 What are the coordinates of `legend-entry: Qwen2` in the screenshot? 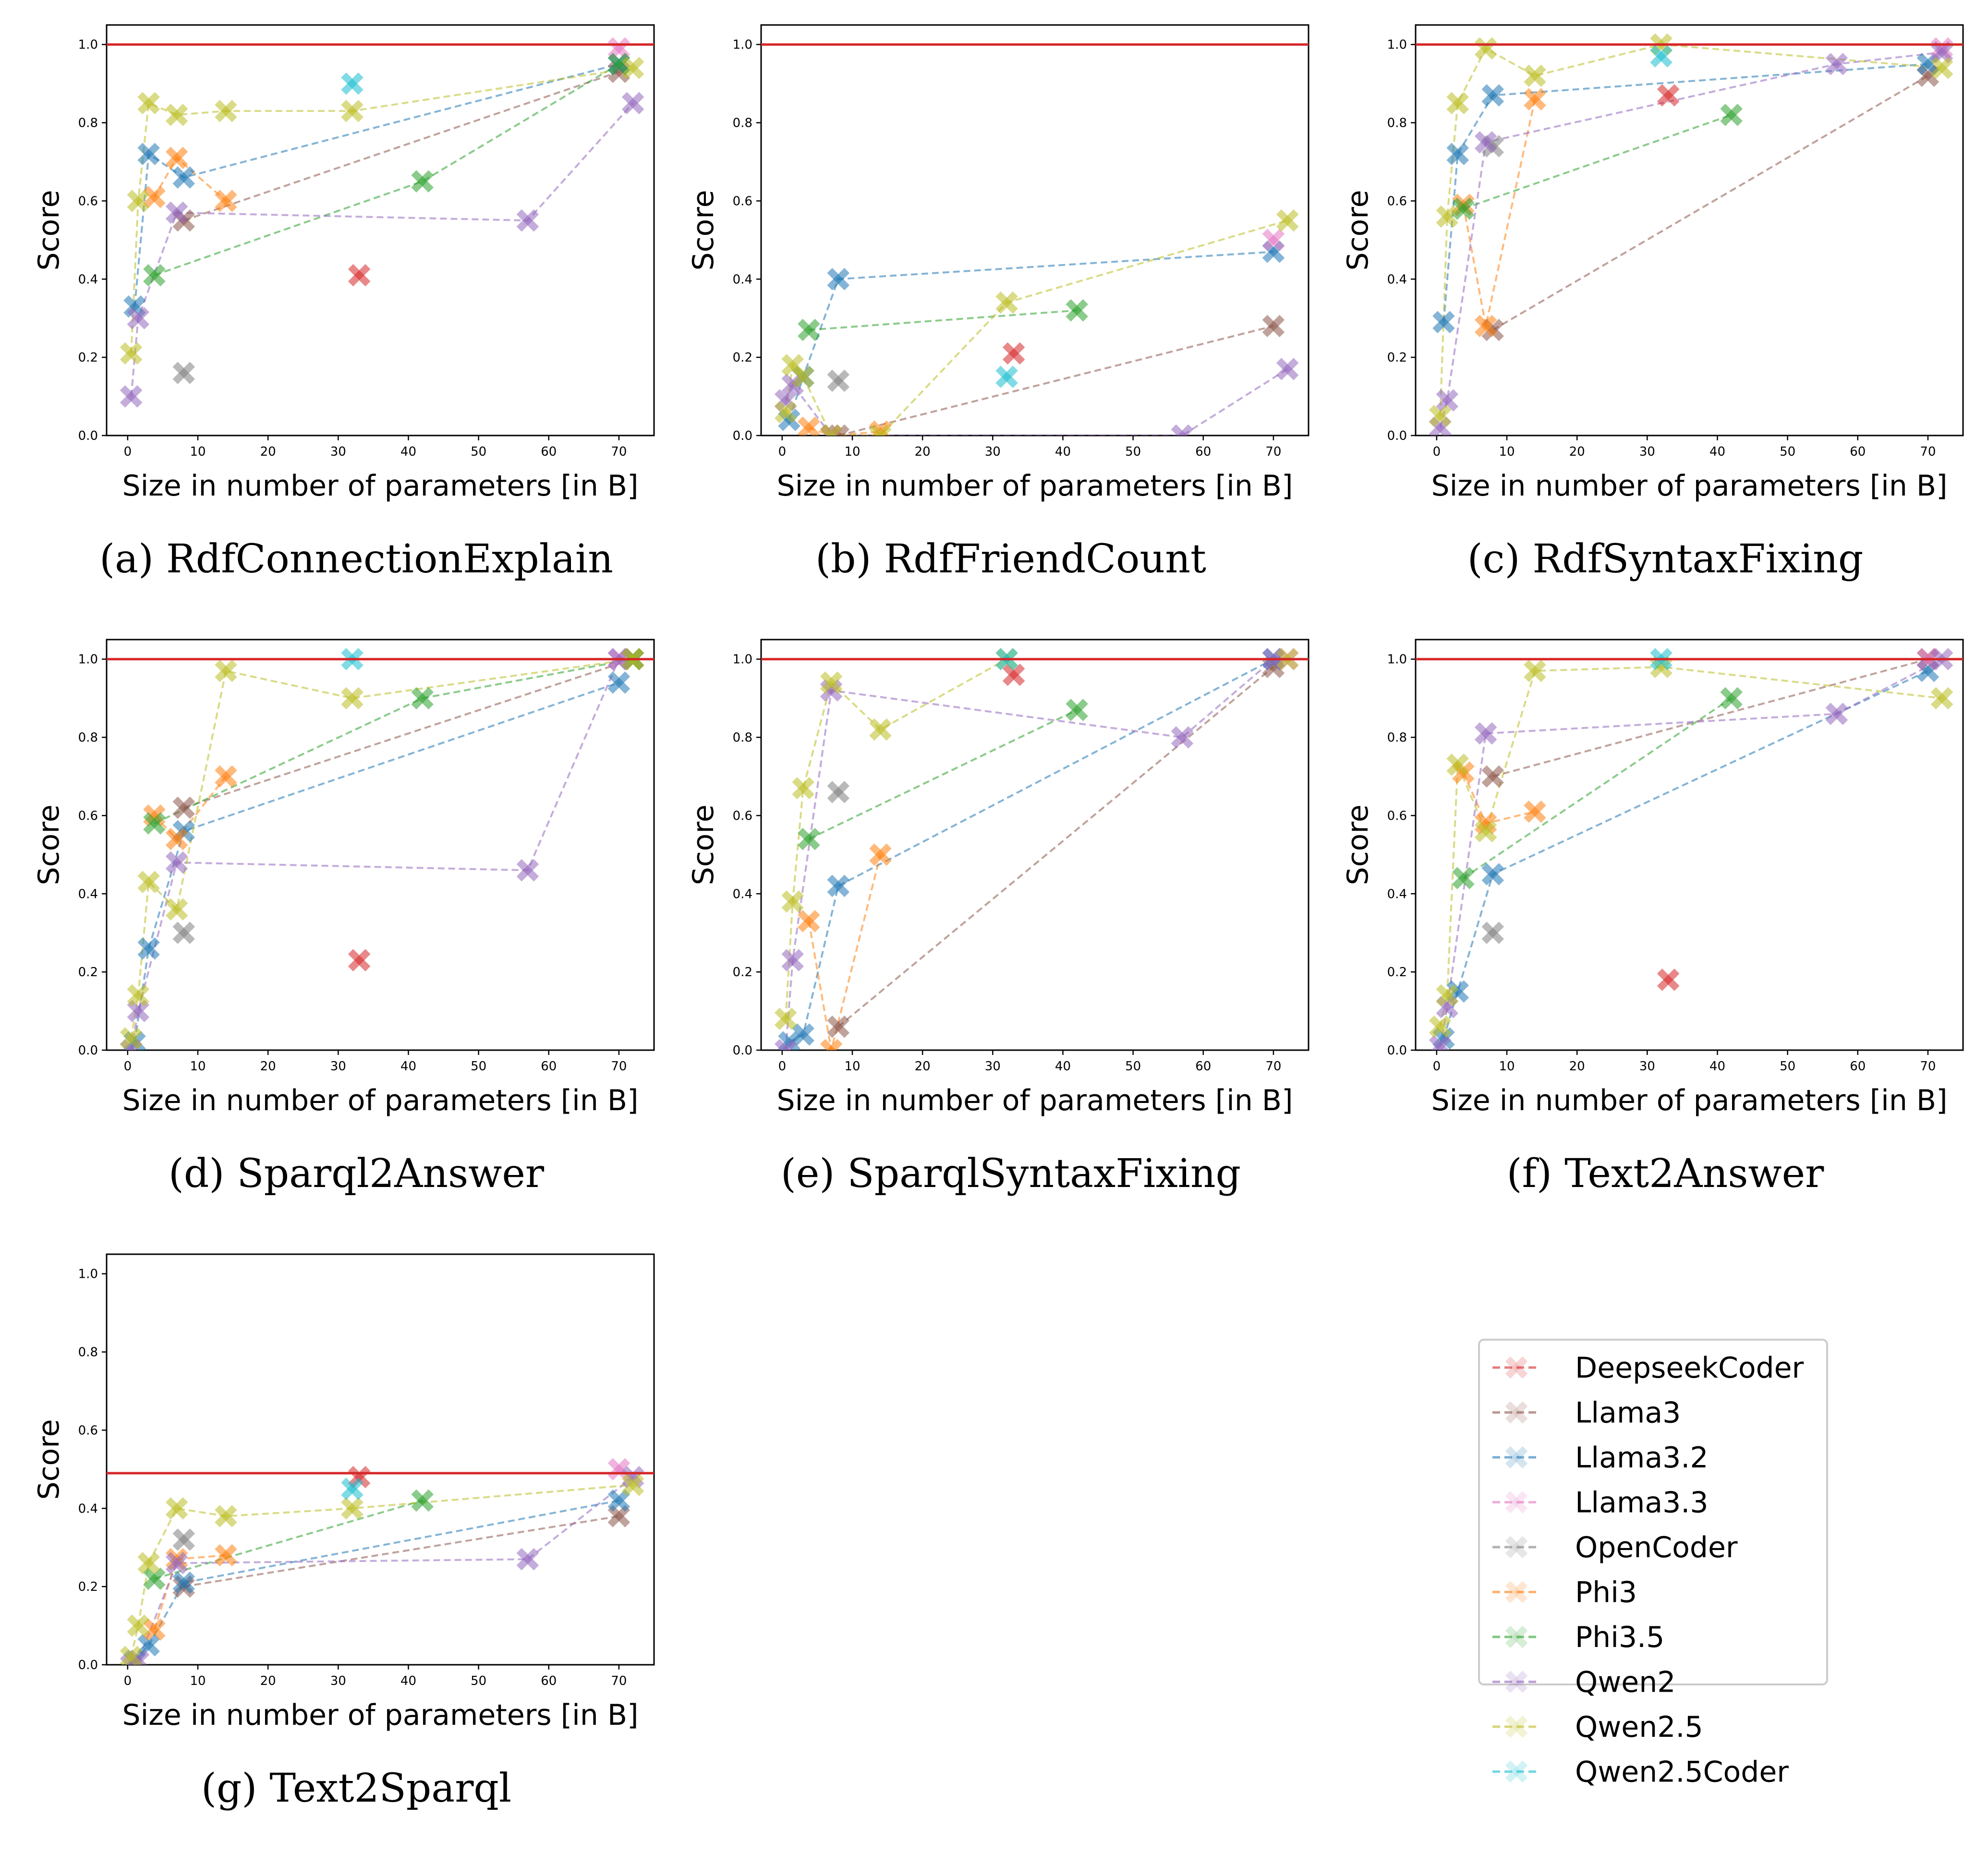 It's located at (1583, 1682).